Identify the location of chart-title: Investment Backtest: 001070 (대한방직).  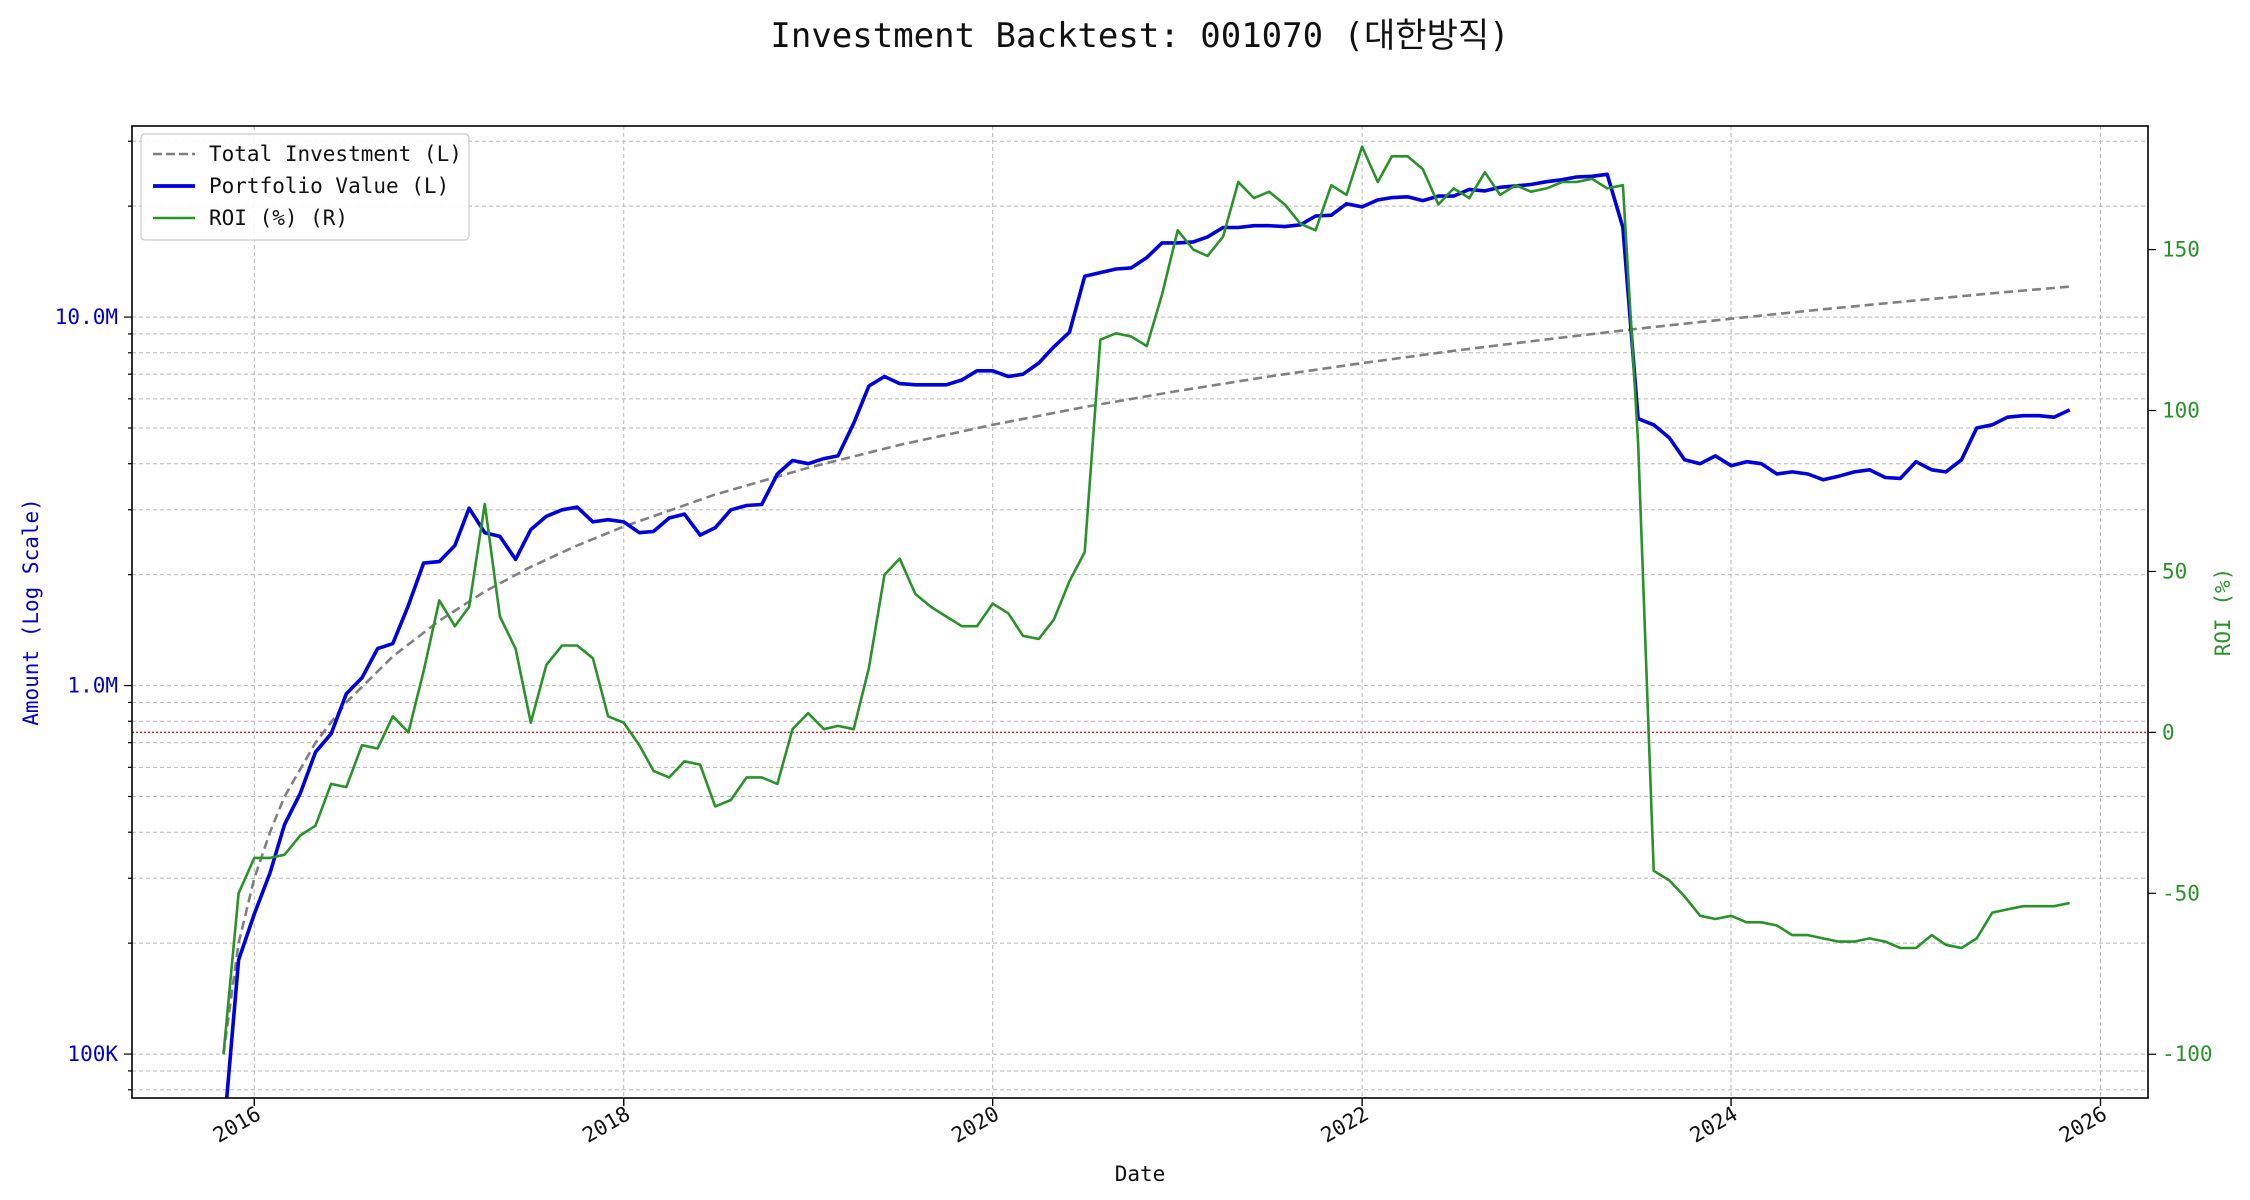
(1139, 36).